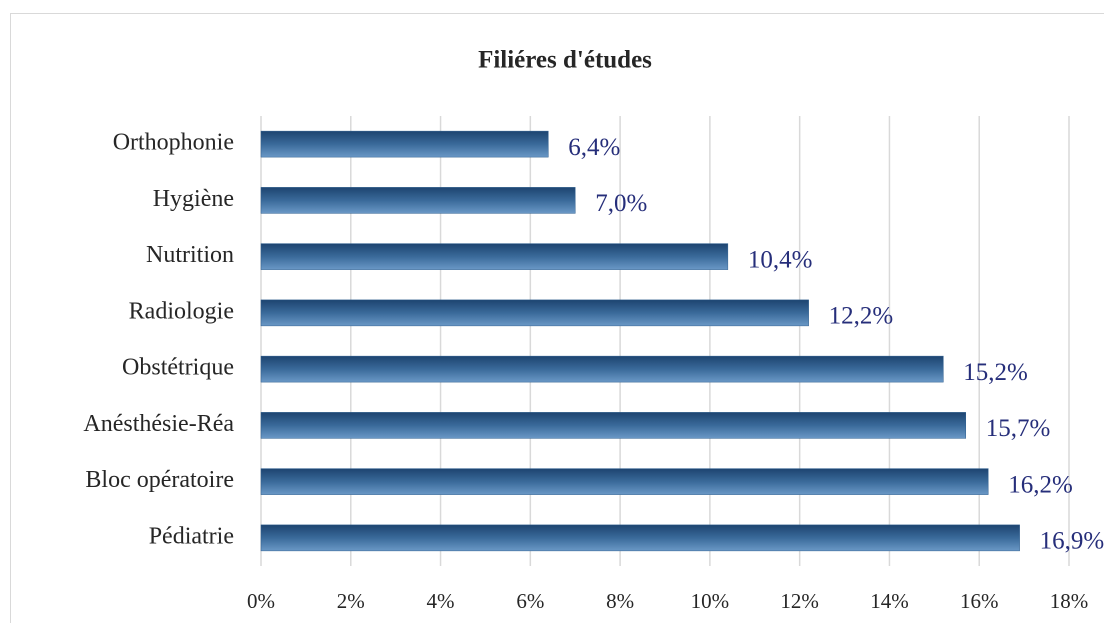  Describe the element at coordinates (1040, 484) in the screenshot. I see `value-label: 16,2%` at that location.